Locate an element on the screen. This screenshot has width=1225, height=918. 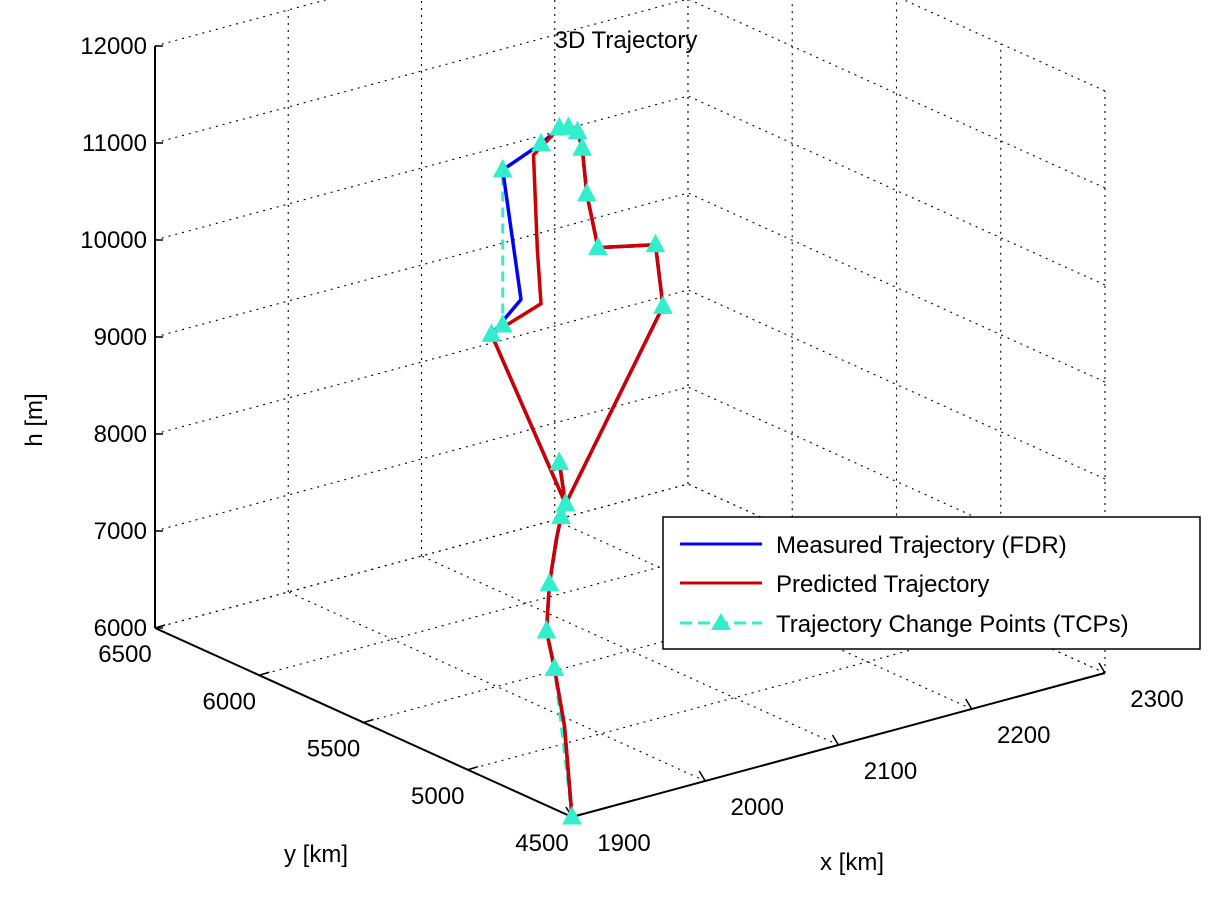
chart-title: 3D Trajectory is located at coordinates (626, 40).